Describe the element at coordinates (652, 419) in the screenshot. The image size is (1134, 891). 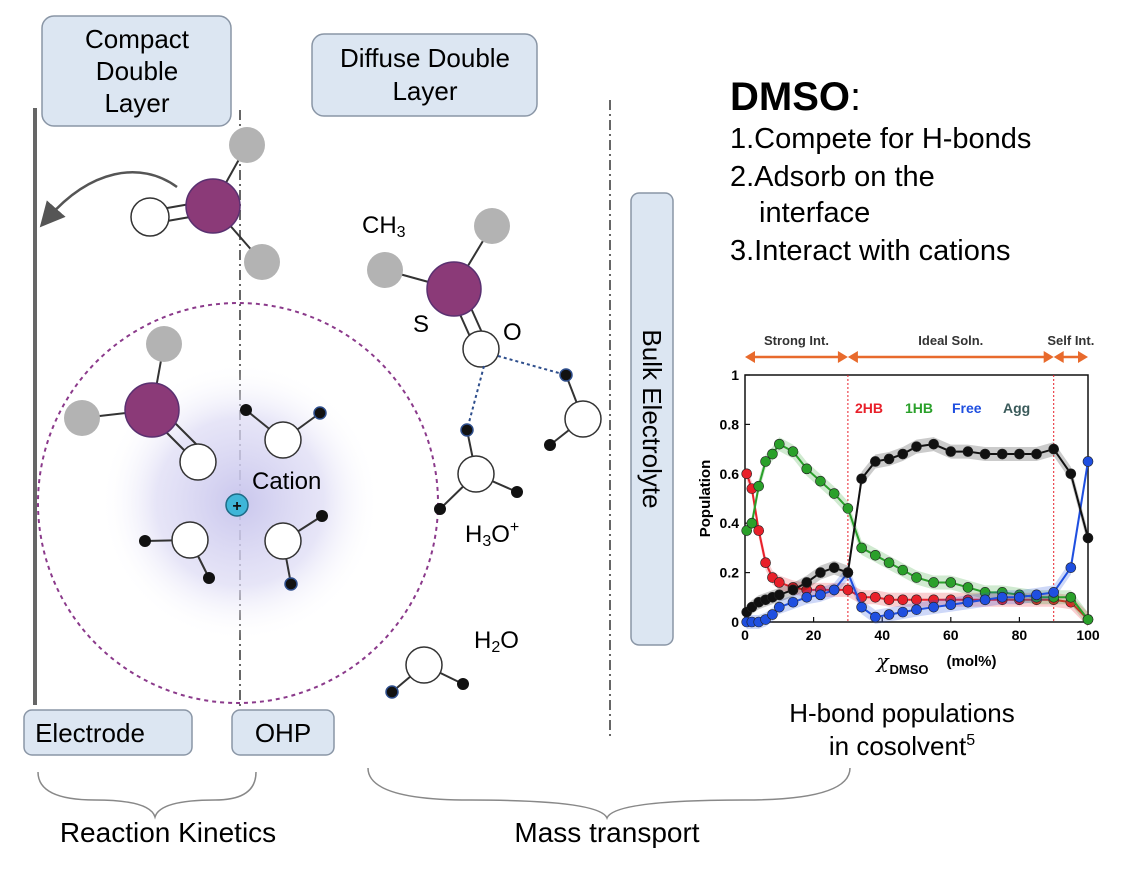
I see `bulk-electrolyte-box` at that location.